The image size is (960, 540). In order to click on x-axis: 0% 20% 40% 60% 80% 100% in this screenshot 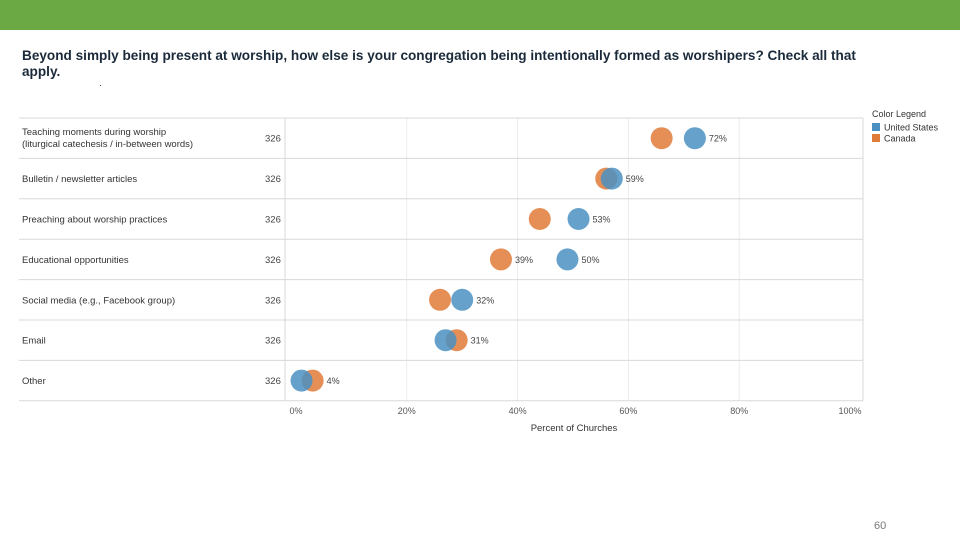, I will do `click(575, 411)`.